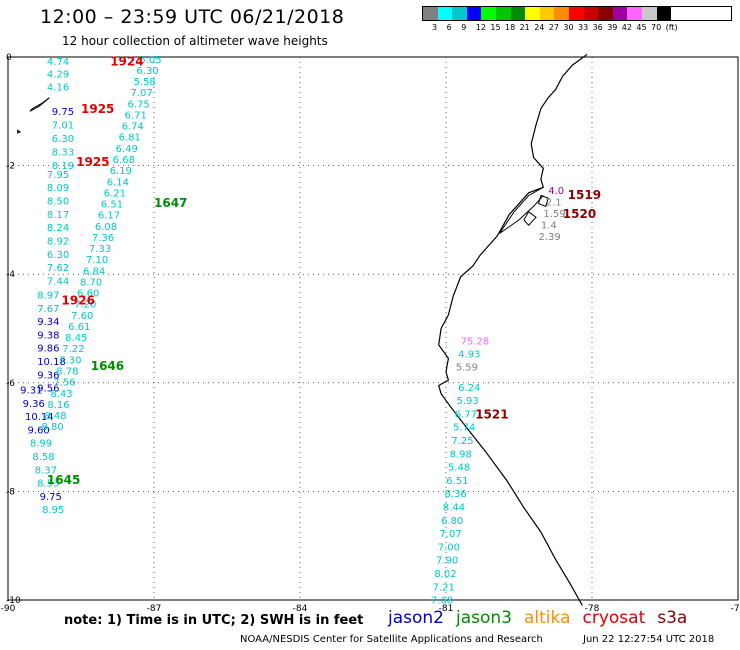  Describe the element at coordinates (63, 125) in the screenshot. I see `wave-height-value: 7.01` at that location.